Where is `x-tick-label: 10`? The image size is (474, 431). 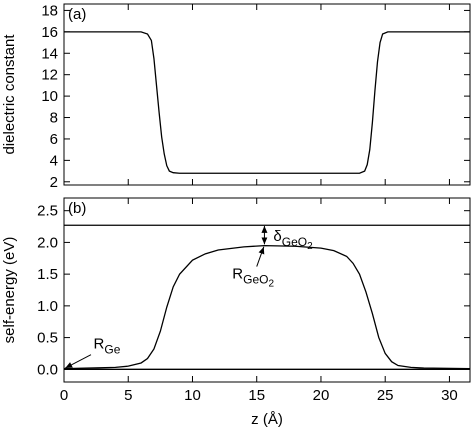
x-tick-label: 10 is located at coordinates (192, 395).